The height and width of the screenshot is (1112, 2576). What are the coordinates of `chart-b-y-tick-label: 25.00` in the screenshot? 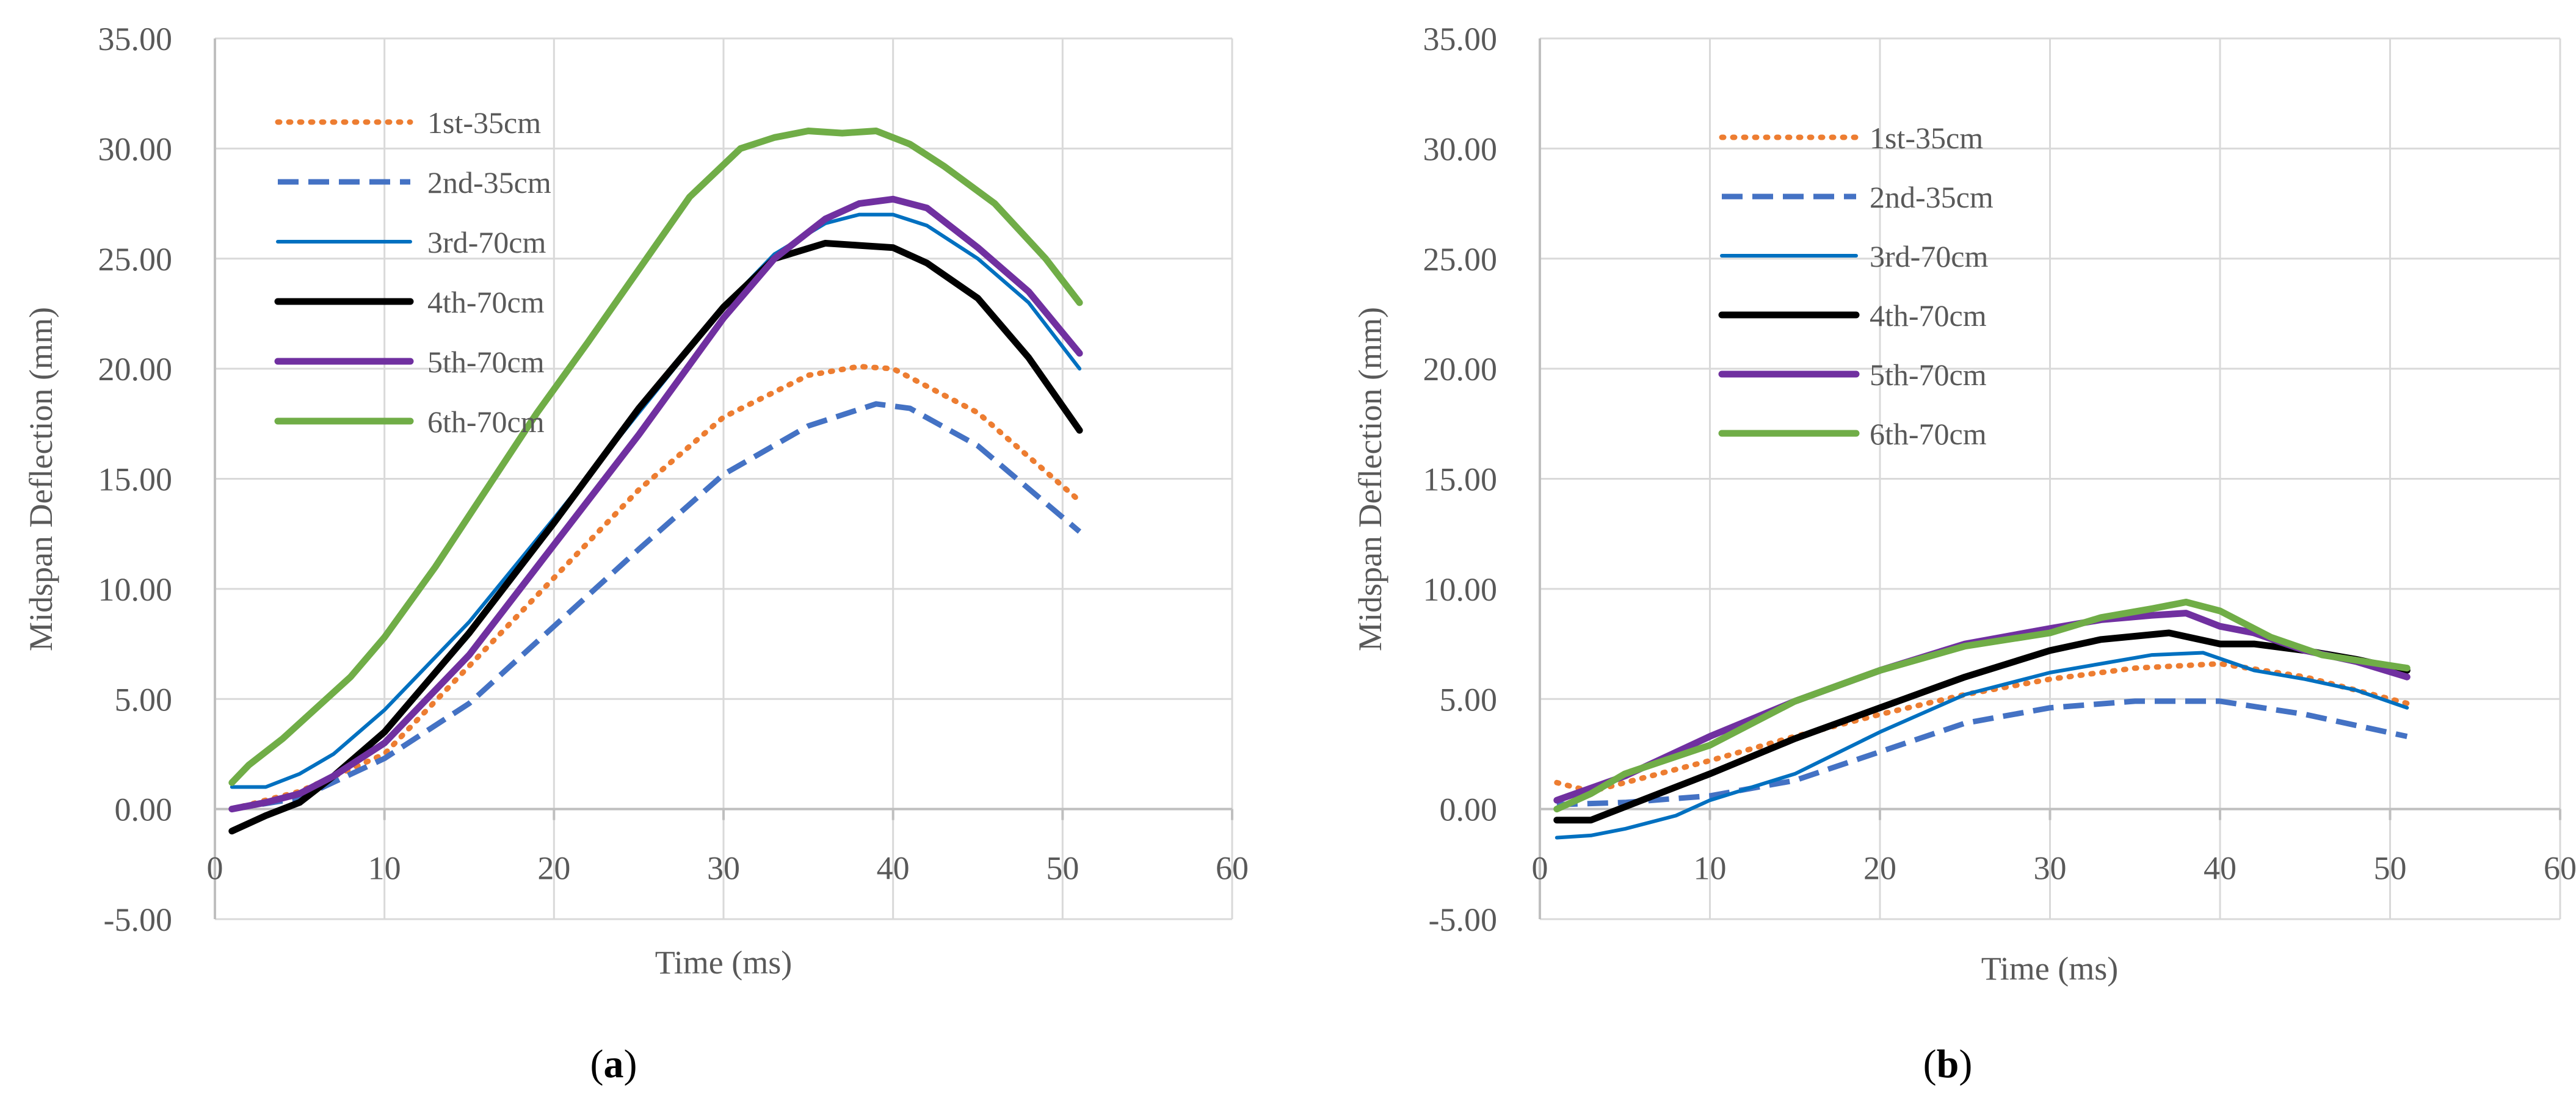 It's located at (1460, 260).